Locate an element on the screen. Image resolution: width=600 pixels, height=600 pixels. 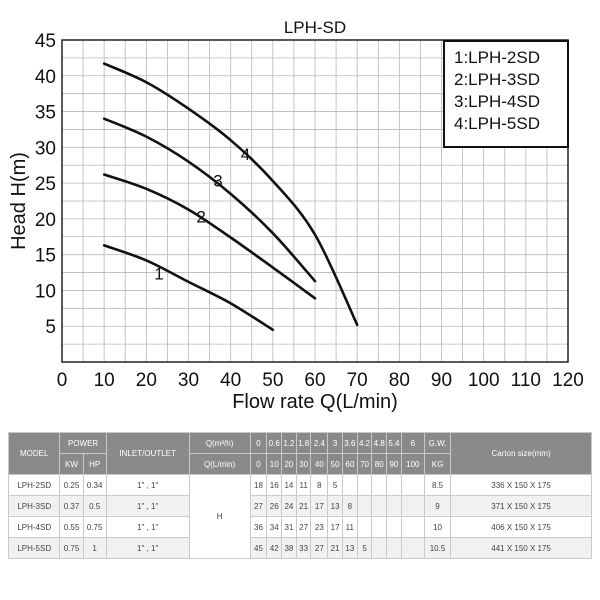
header-hp: HP is located at coordinates (94, 464).